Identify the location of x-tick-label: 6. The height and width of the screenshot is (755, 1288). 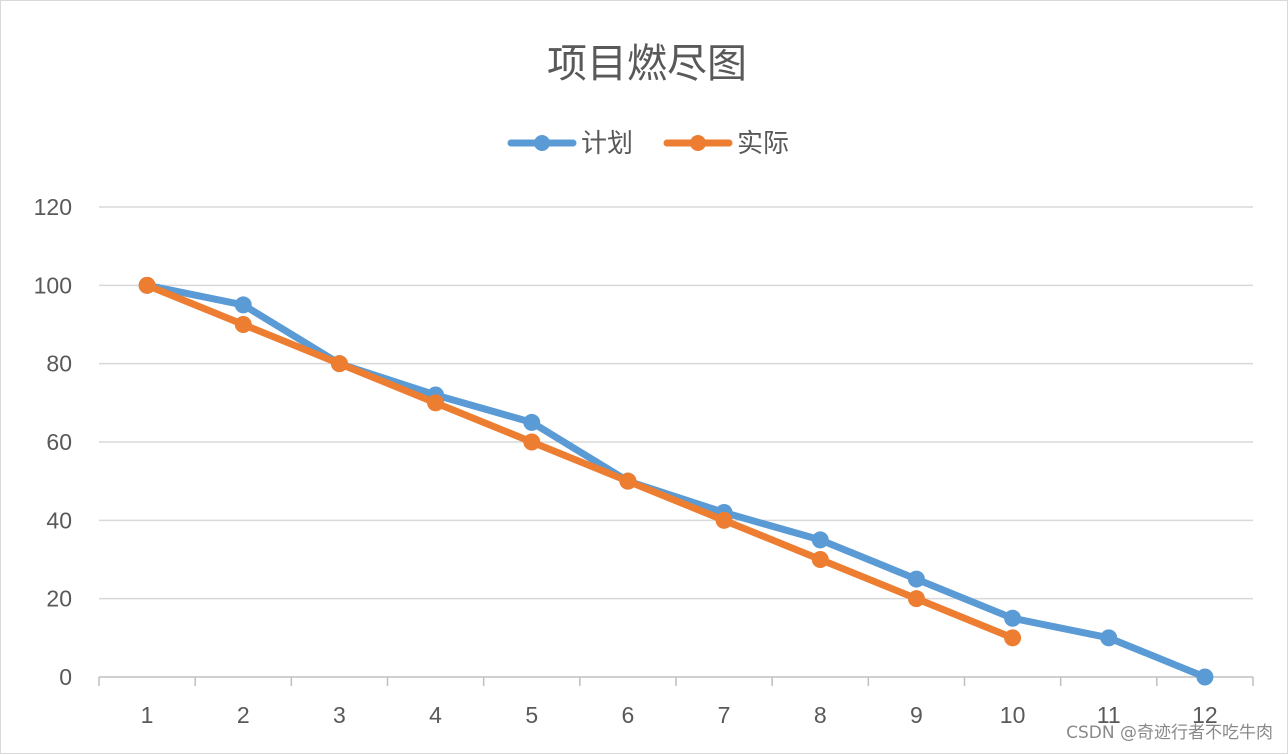
(628, 715).